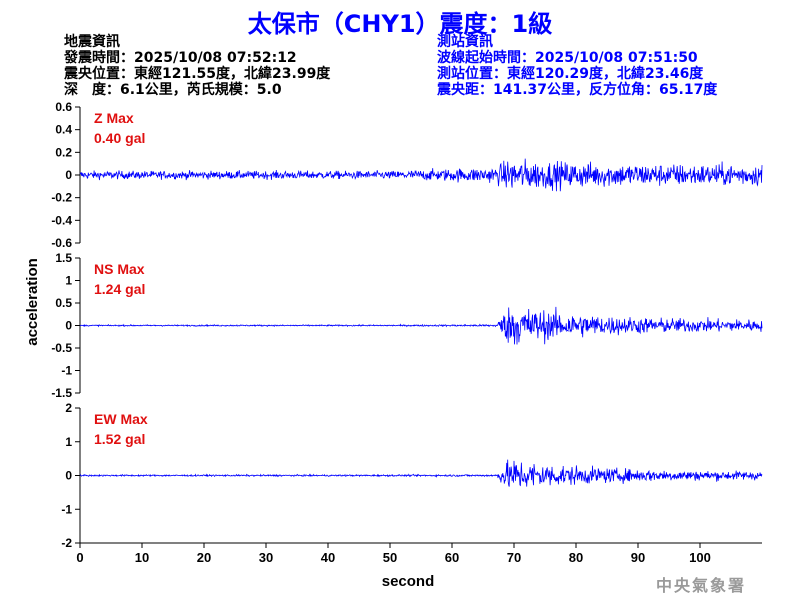 The width and height of the screenshot is (800, 600). What do you see at coordinates (63, 107) in the screenshot?
I see `y-tick-label: 0.6` at bounding box center [63, 107].